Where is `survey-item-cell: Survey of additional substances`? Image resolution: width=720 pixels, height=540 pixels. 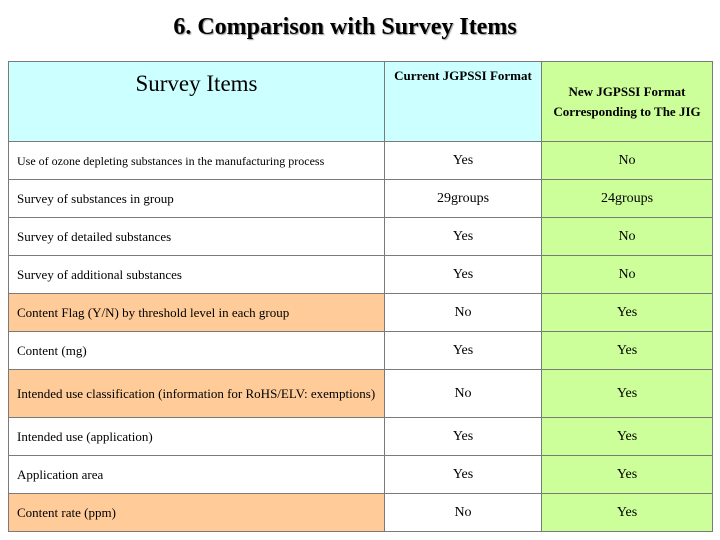
survey-item-cell: Survey of additional substances is located at coordinates (196, 274).